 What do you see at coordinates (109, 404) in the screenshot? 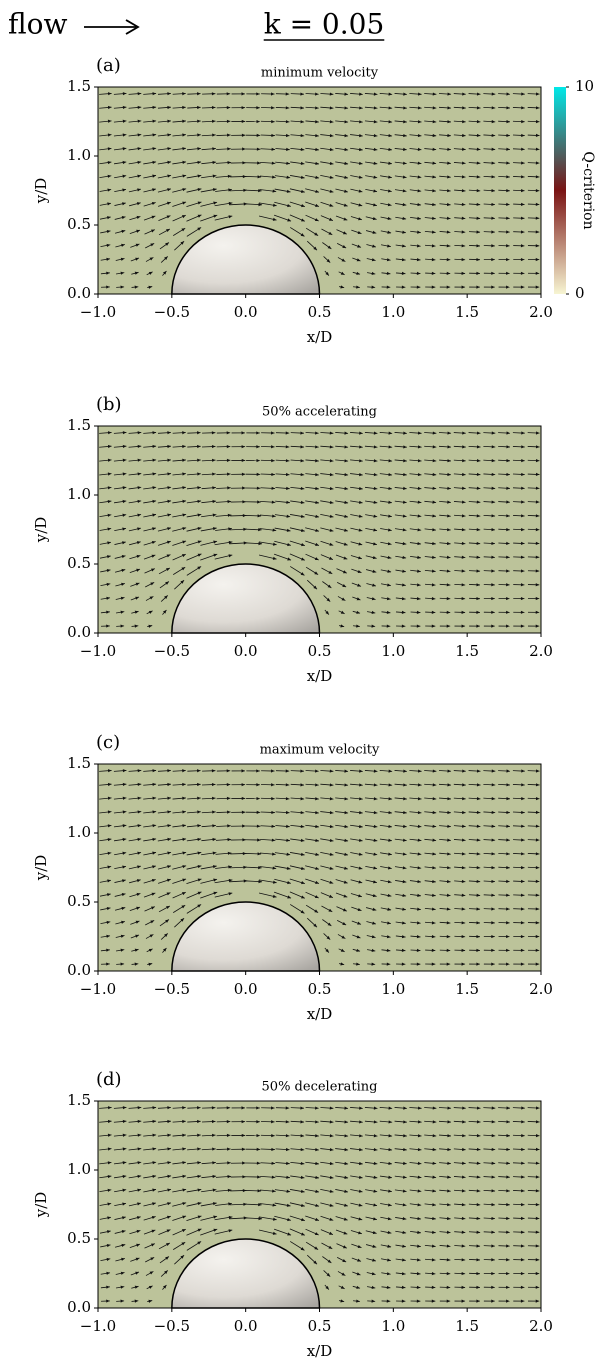
I see `panel-label: (b)` at bounding box center [109, 404].